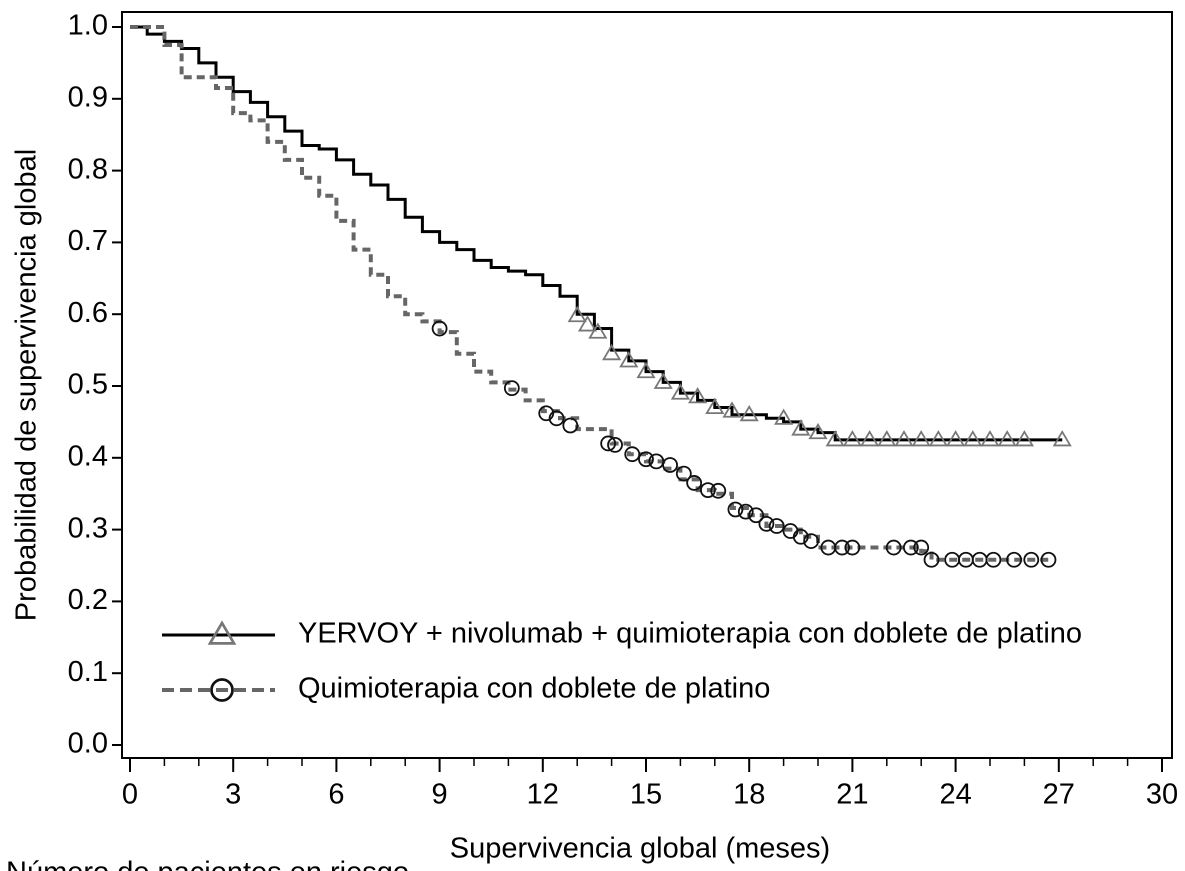 This screenshot has width=1185, height=871. Describe the element at coordinates (88, 456) in the screenshot. I see `y-tick-label: 0.4` at that location.